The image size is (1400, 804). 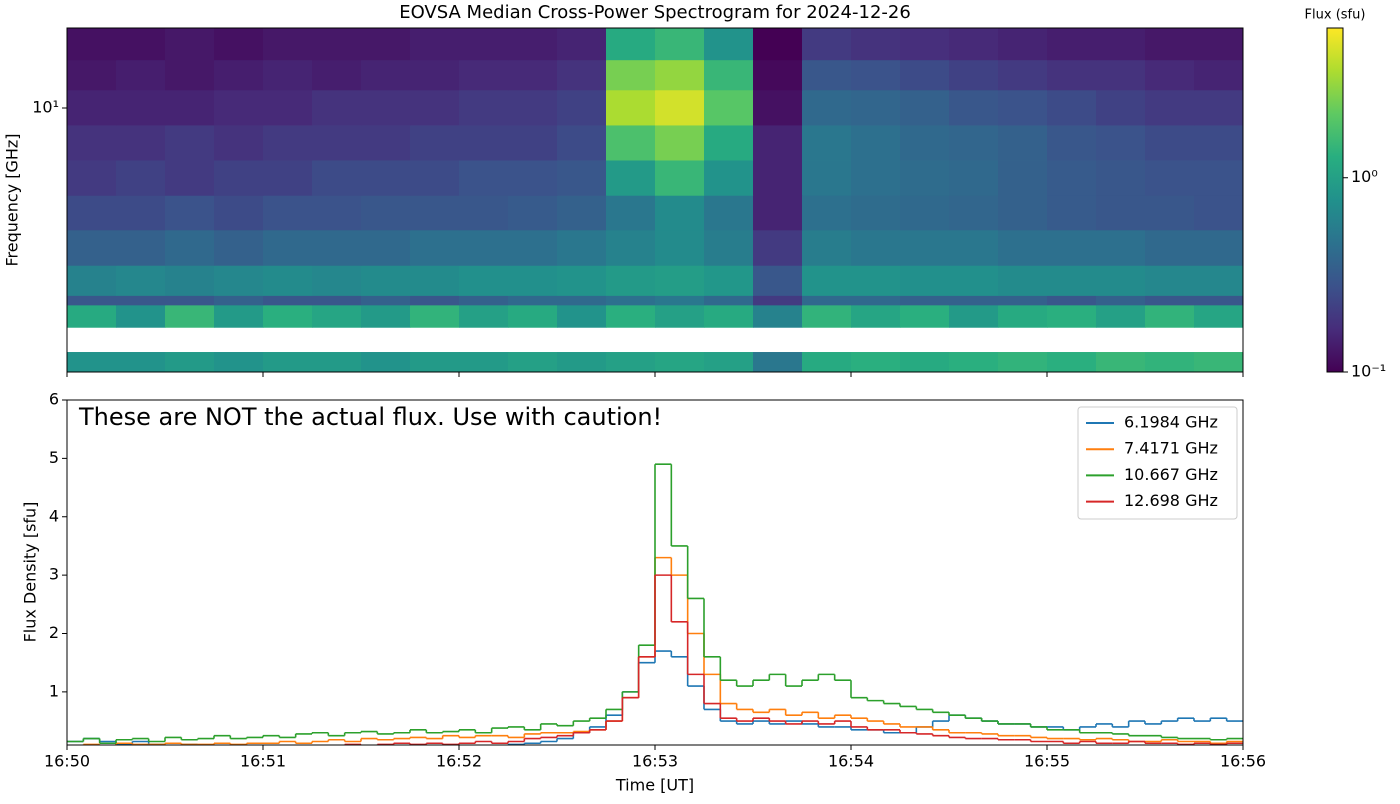 What do you see at coordinates (459, 761) in the screenshot?
I see `x-tick-label: 16:52` at bounding box center [459, 761].